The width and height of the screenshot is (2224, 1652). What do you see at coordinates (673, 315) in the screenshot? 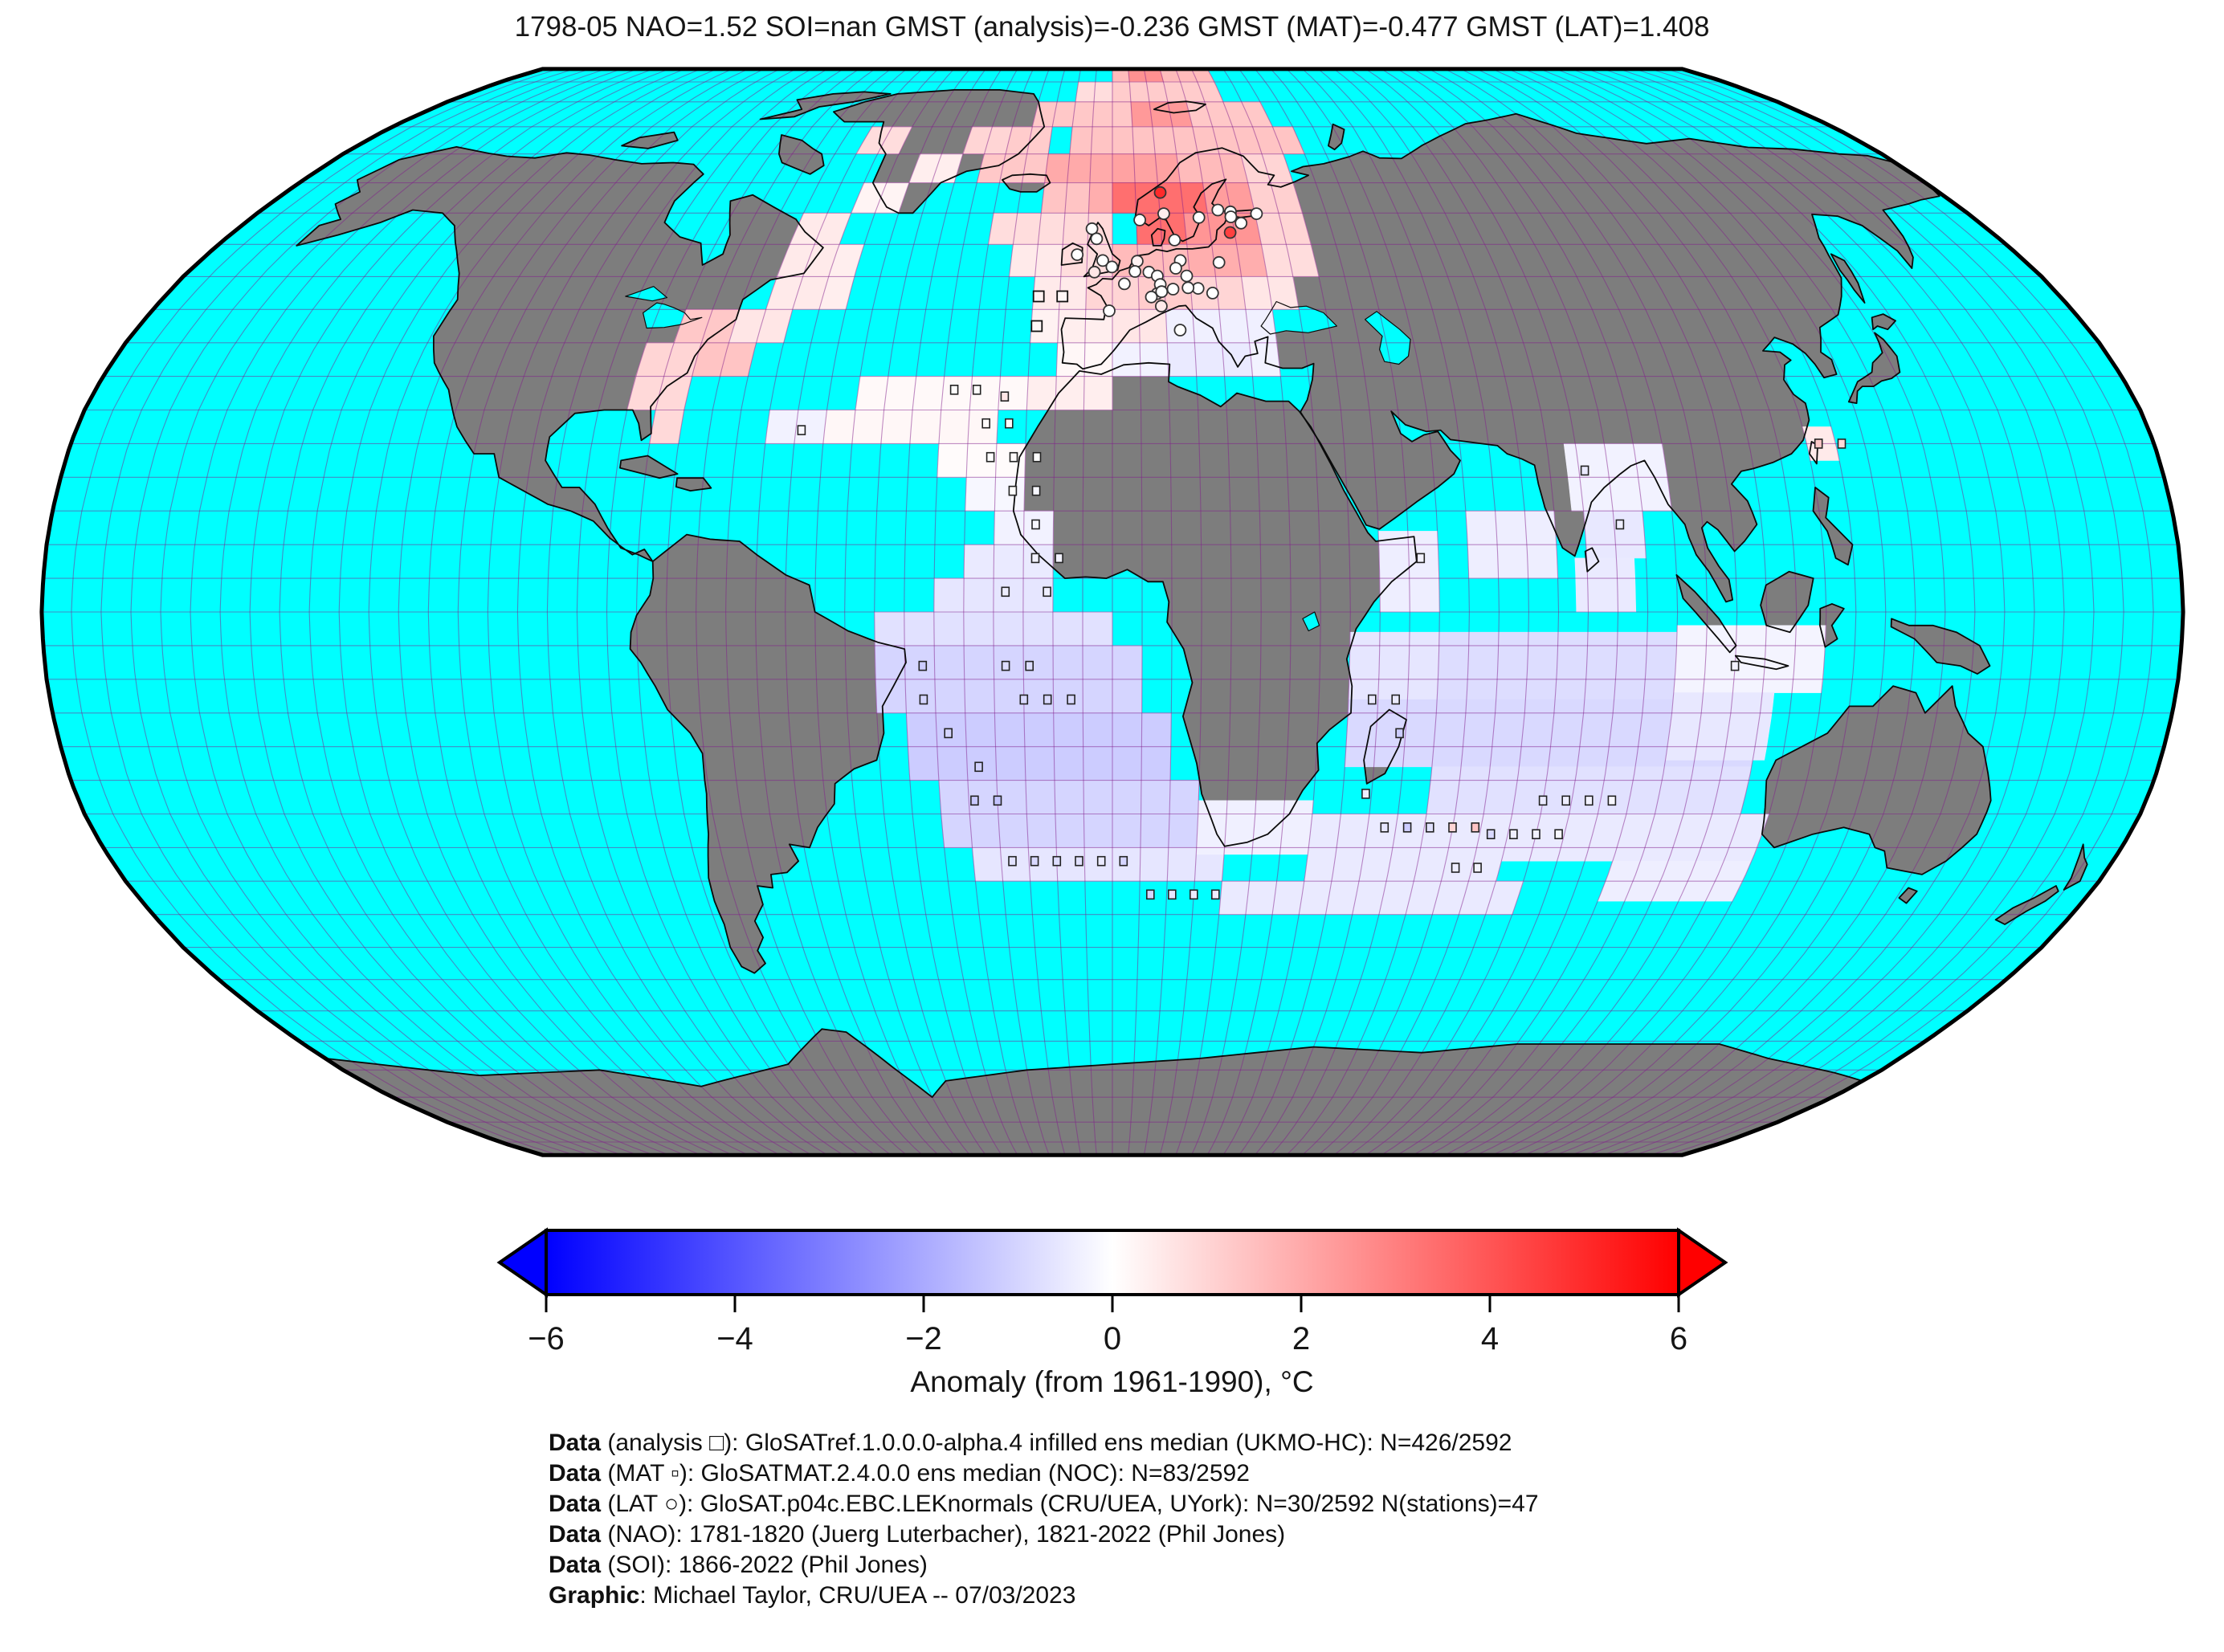
I see `lake-shoreline` at bounding box center [673, 315].